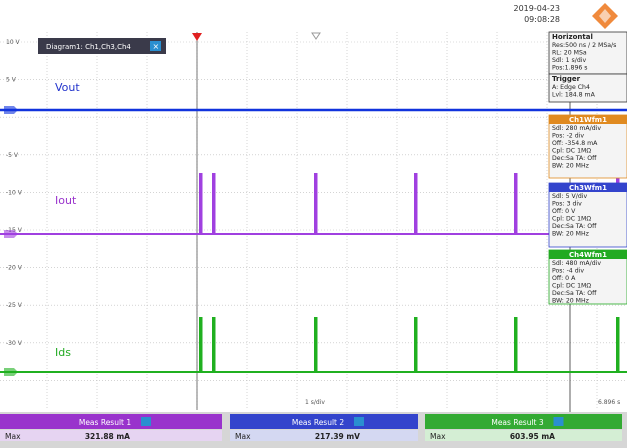 Image resolution: width=627 pixels, height=448 pixels. I want to click on trace-label: Vout, so click(67, 87).